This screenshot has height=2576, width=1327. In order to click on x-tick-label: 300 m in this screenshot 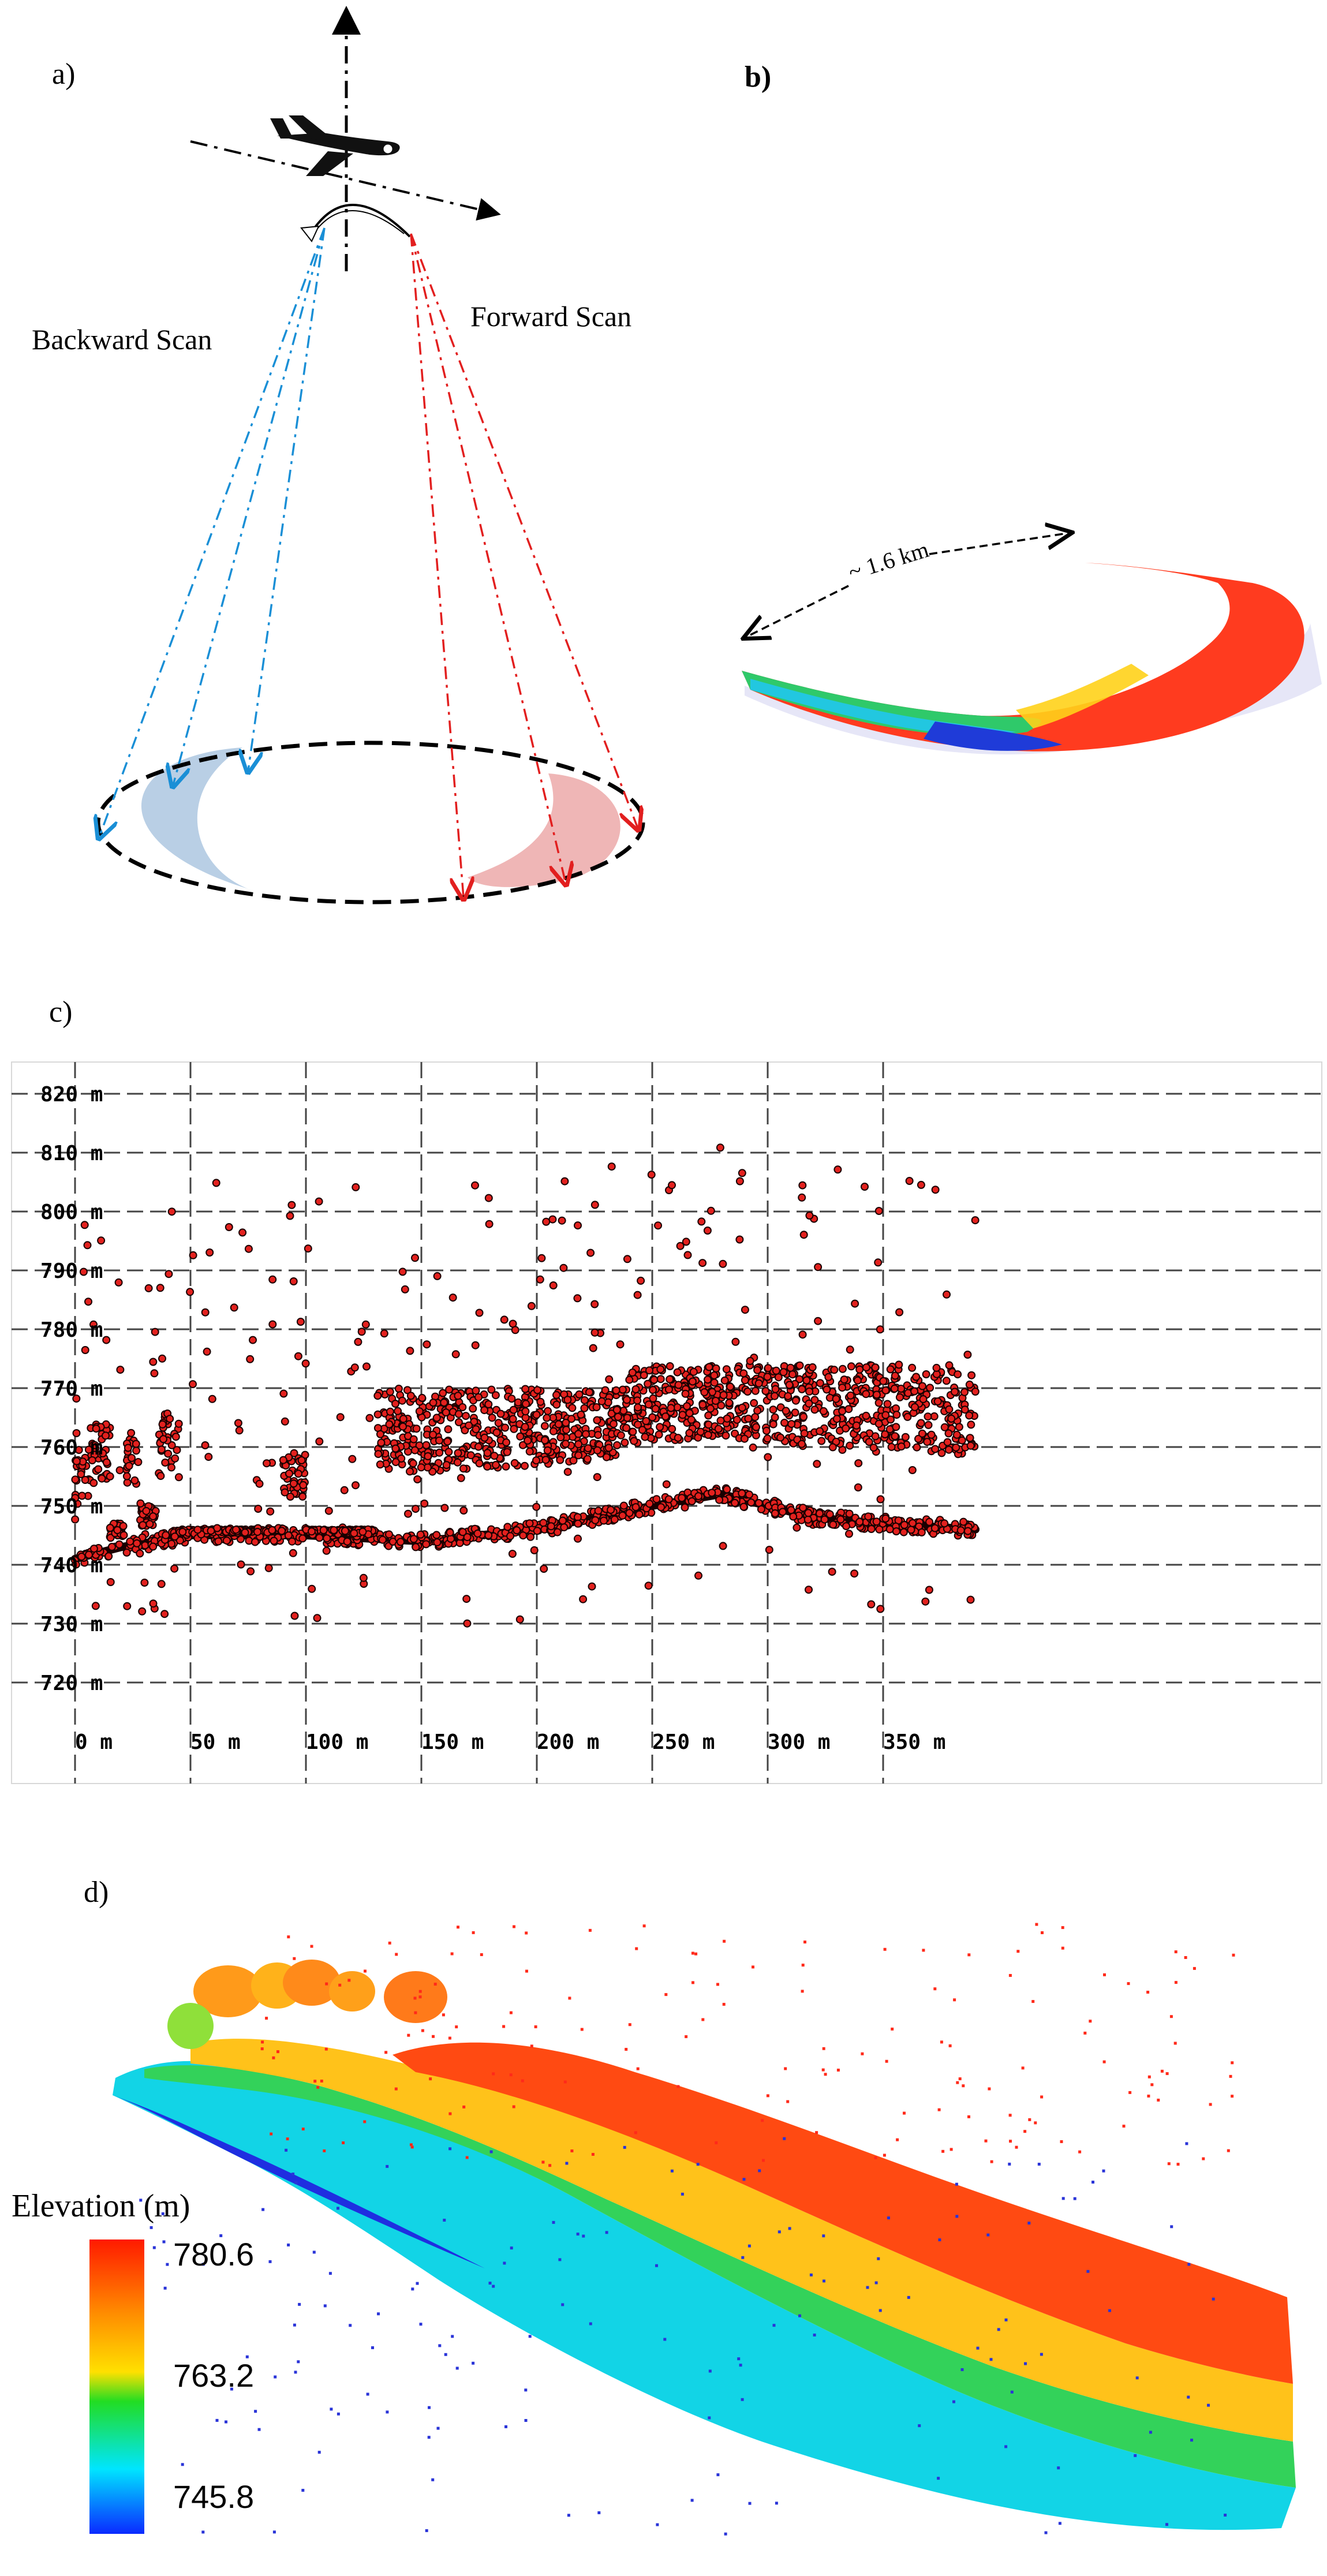, I will do `click(799, 1742)`.